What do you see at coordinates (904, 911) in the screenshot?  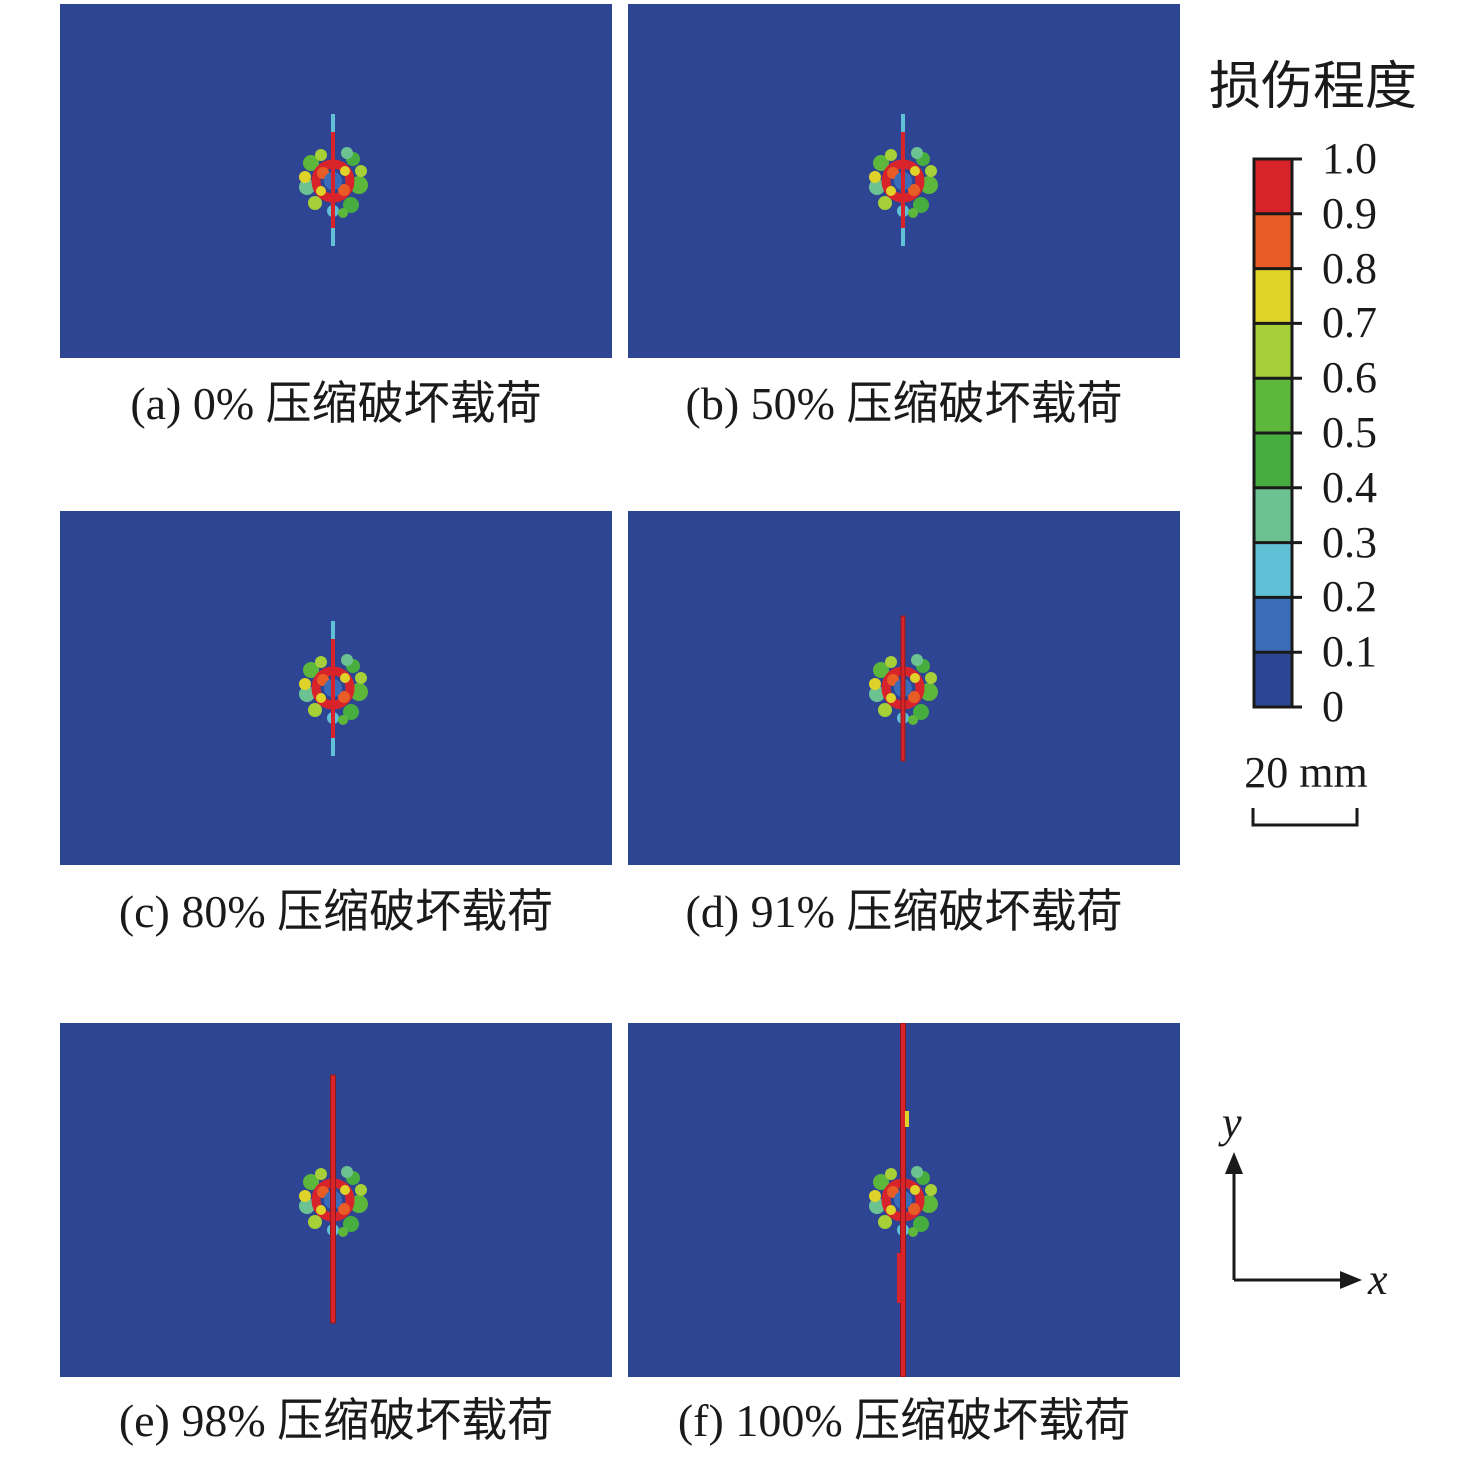 I see `caption-d: (d) 91% 压缩破坏载荷` at bounding box center [904, 911].